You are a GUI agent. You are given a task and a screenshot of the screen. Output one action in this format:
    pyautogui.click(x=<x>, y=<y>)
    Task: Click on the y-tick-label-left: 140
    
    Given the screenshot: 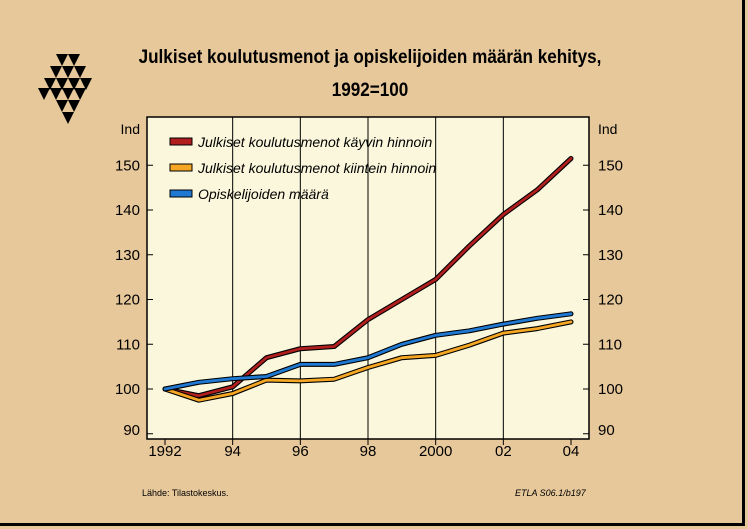 What is the action you would take?
    pyautogui.click(x=127, y=210)
    